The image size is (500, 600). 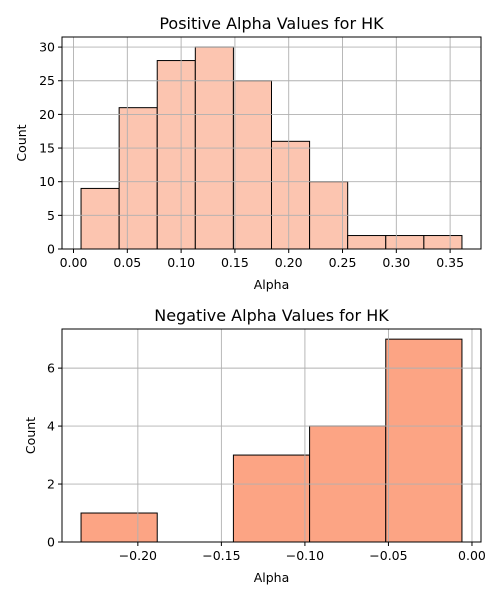 I want to click on bottom-y-tick-label: 2, so click(x=51, y=484).